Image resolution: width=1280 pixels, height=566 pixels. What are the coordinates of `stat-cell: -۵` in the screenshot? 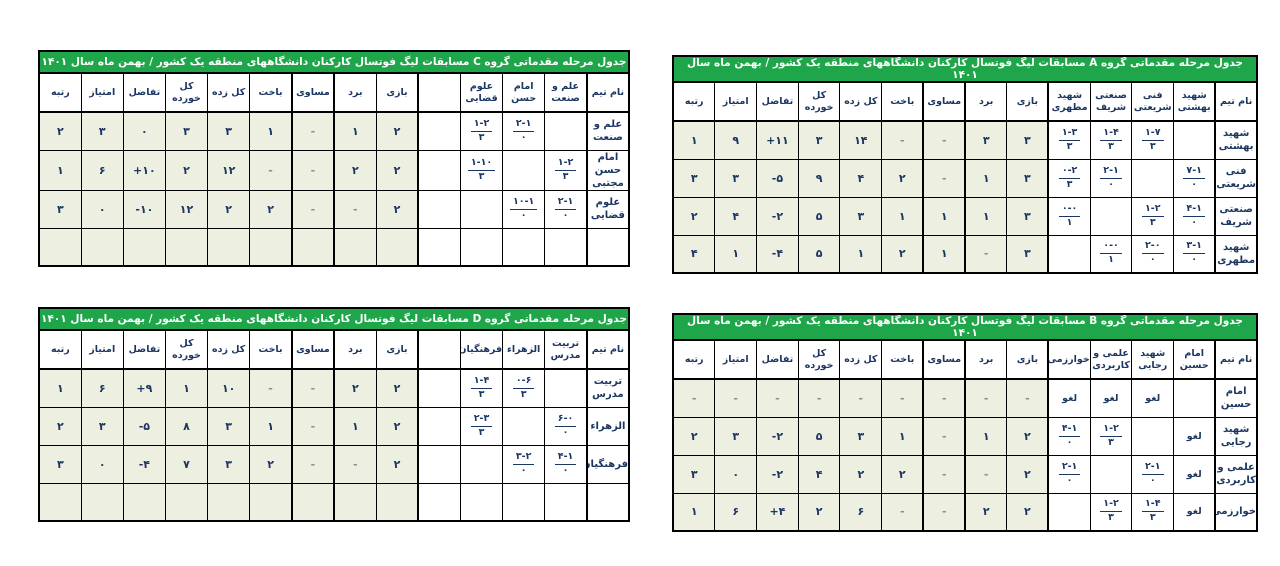 It's located at (144, 426).